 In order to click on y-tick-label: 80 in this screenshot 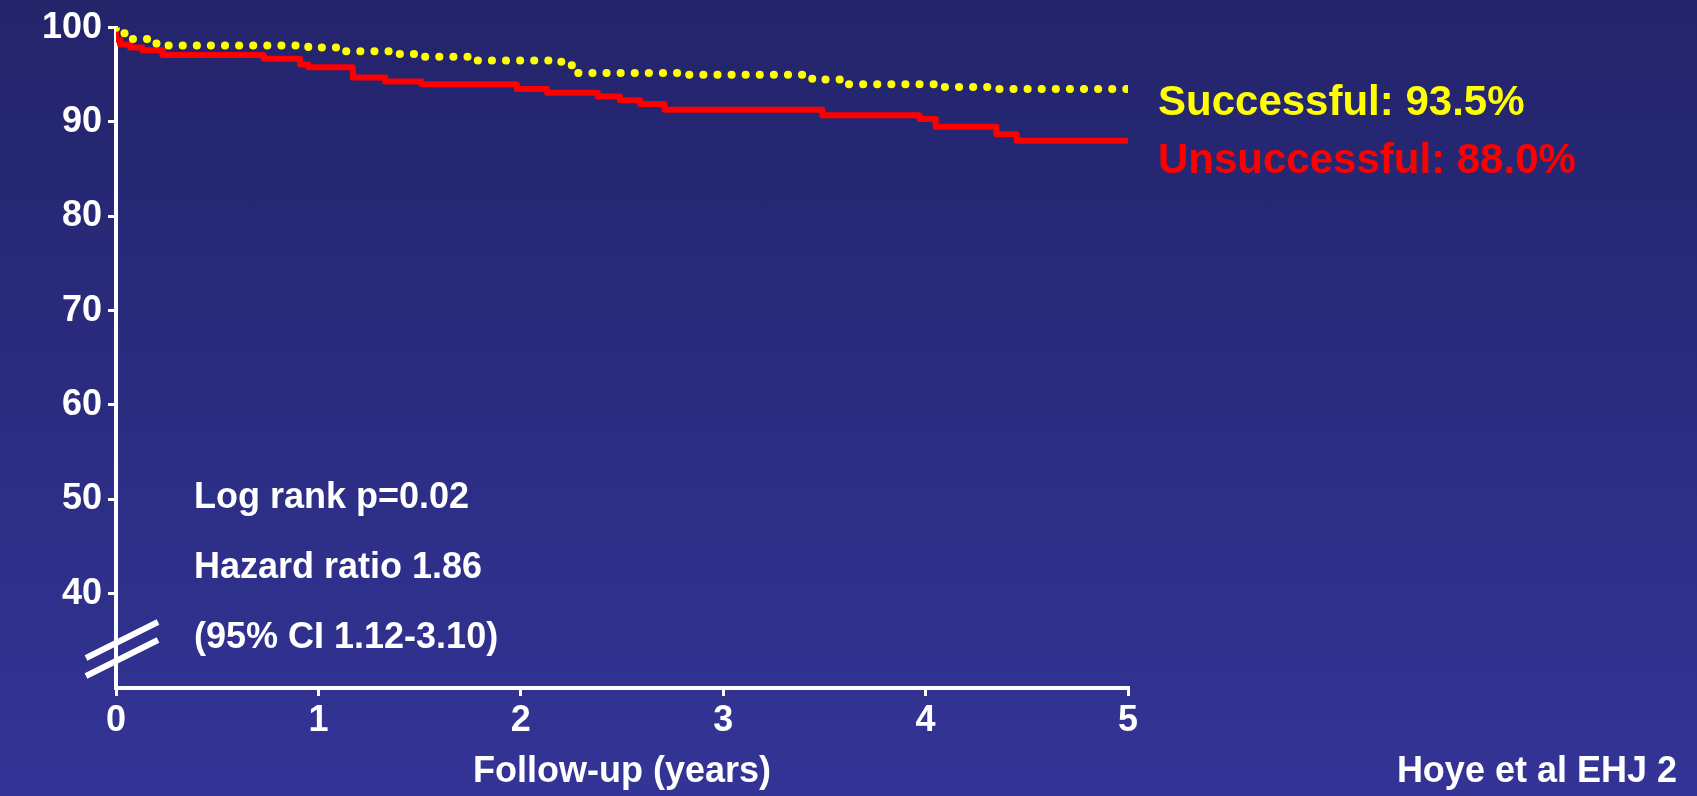, I will do `click(81, 214)`.